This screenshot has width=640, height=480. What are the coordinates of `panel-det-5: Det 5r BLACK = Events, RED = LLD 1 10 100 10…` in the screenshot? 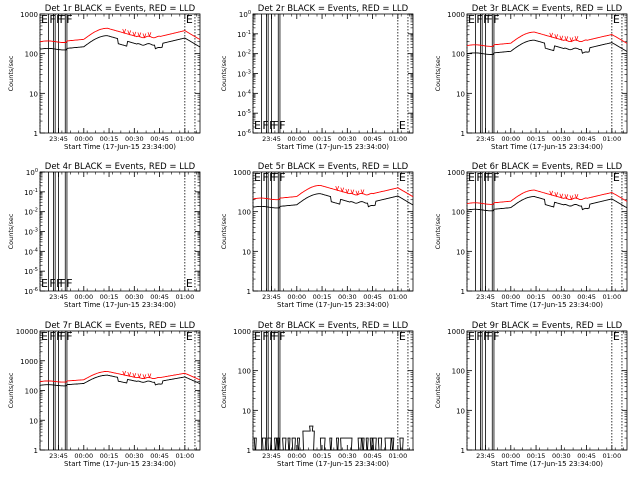 It's located at (317, 235).